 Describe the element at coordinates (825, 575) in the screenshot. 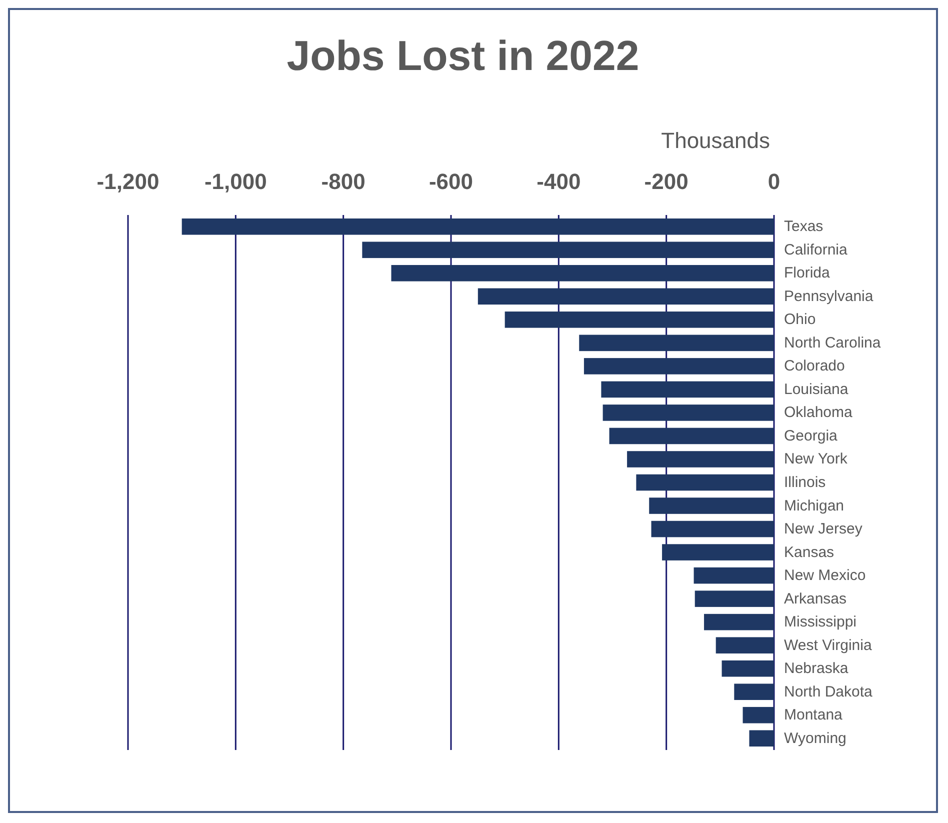

I see `y-tick-label: New Mexico` at that location.